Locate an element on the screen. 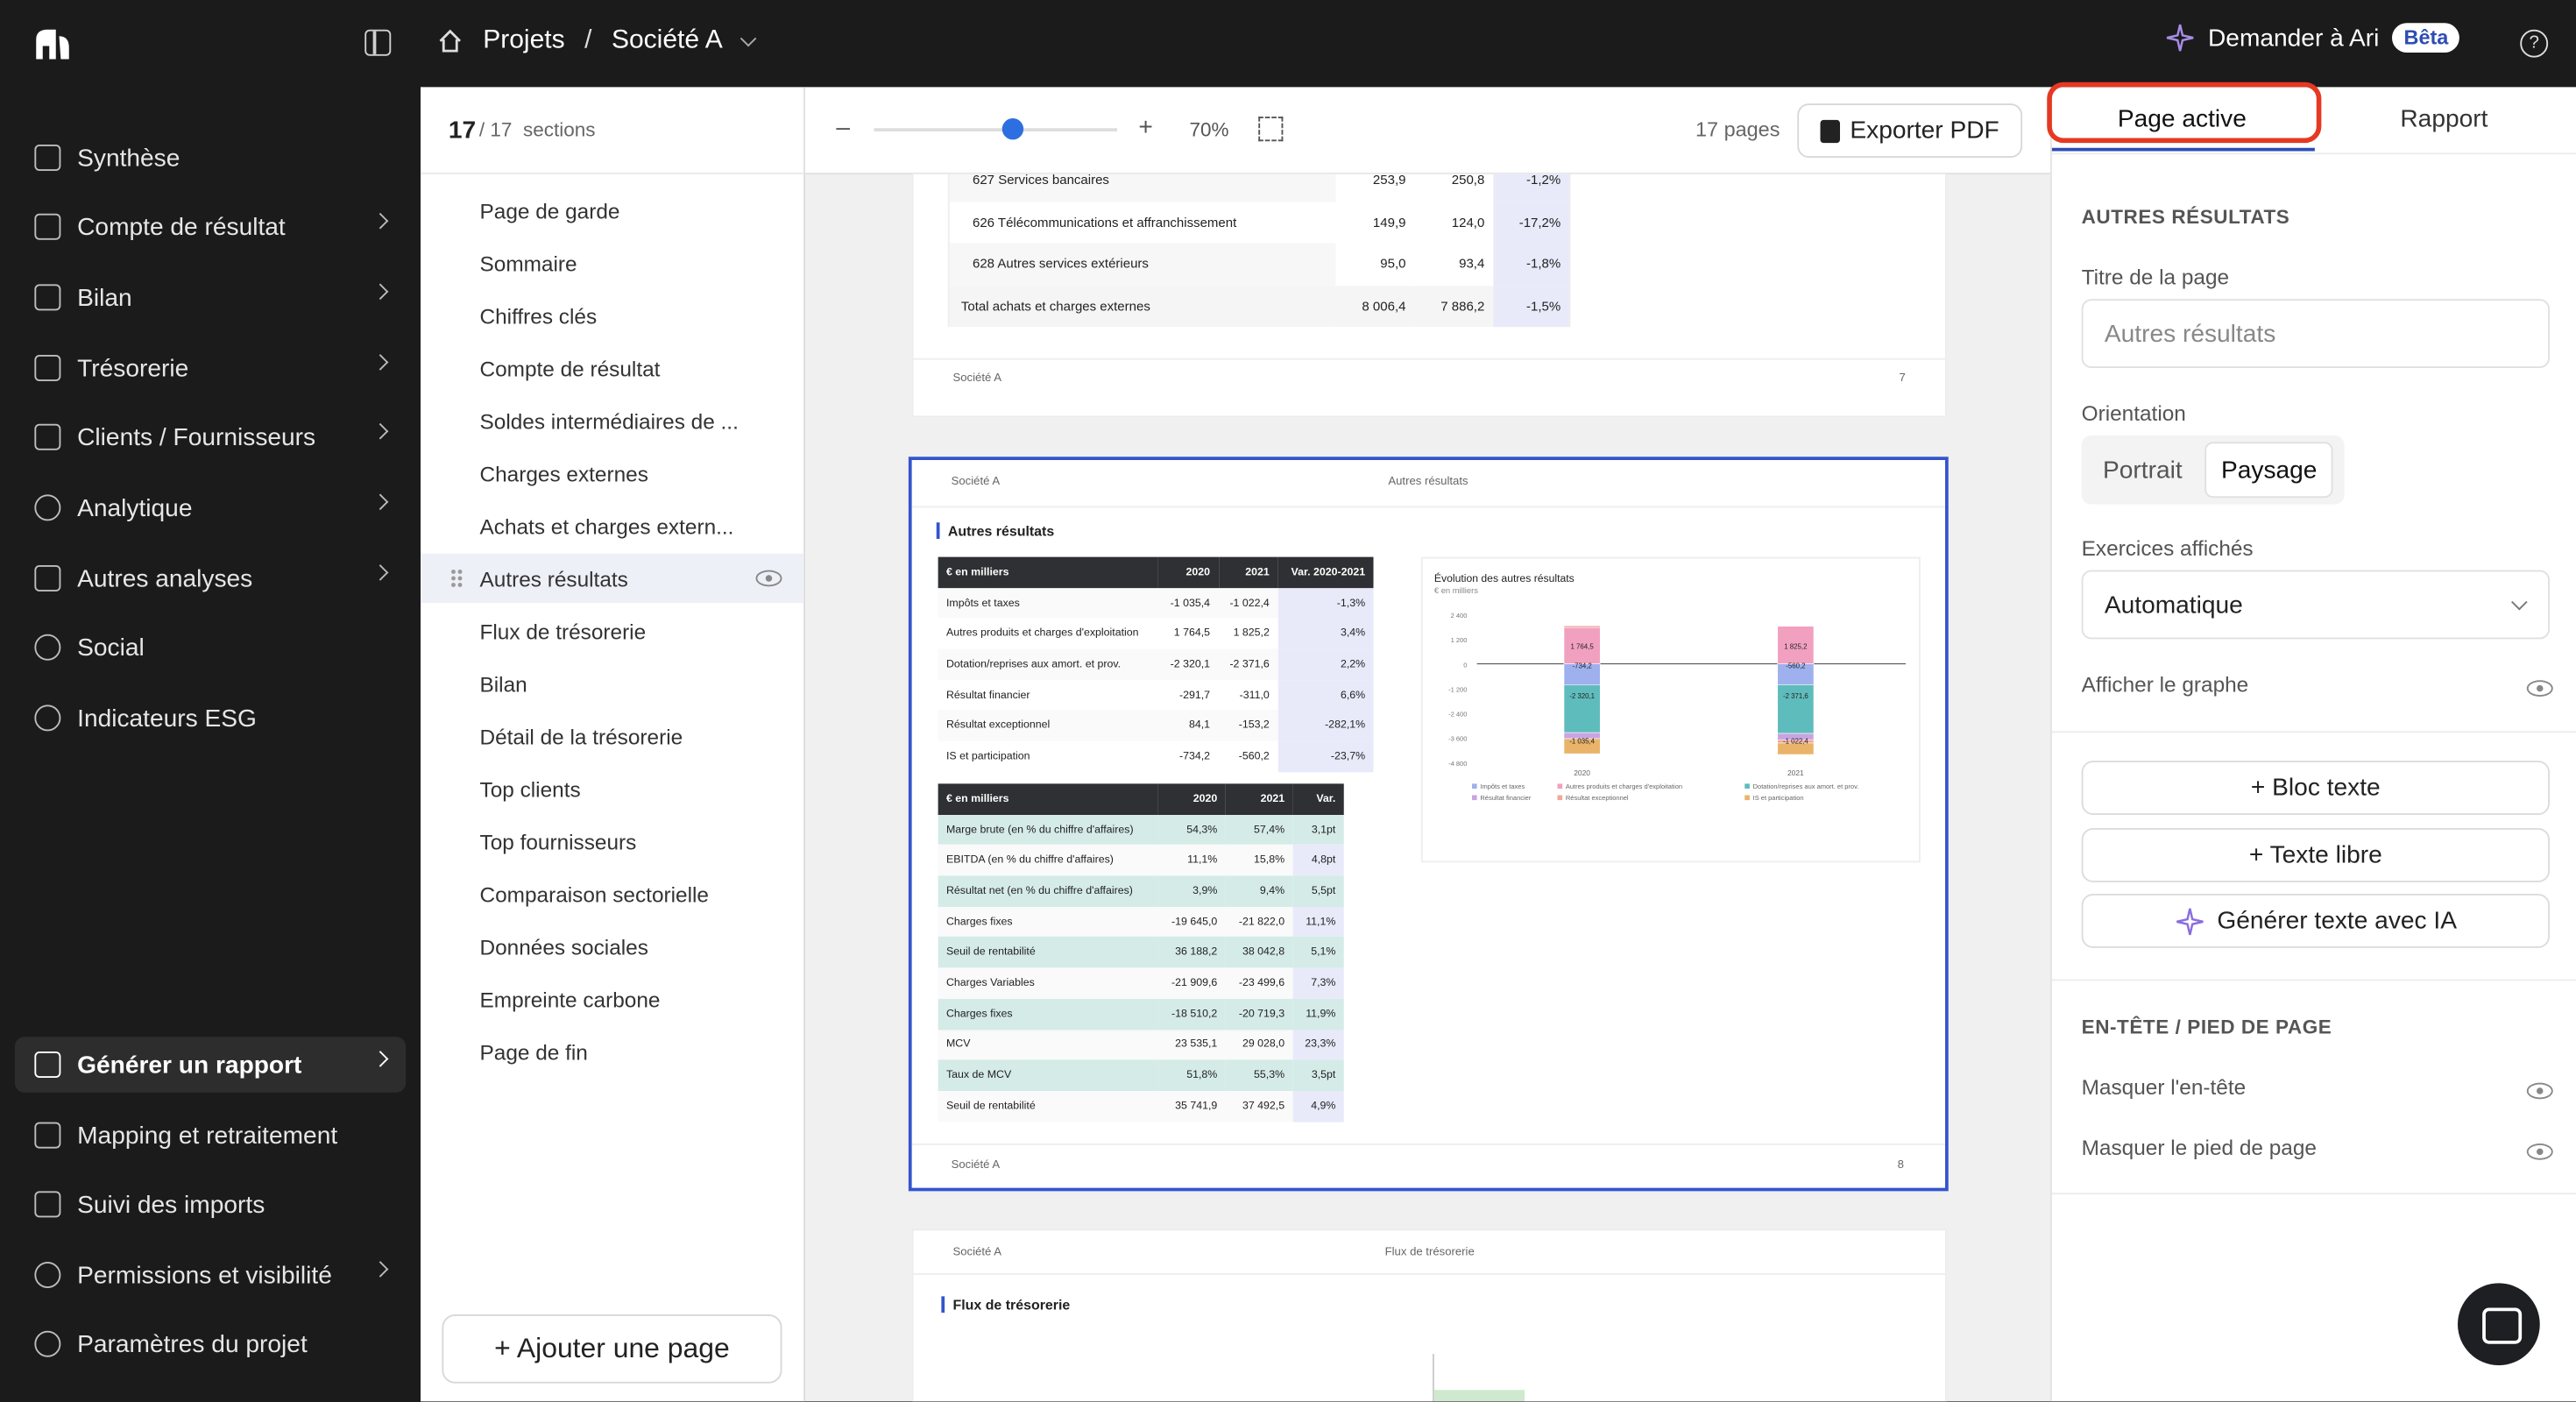 This screenshot has height=1402, width=2576. sidebar-item-generer-rapport: Générer un rapport is located at coordinates (210, 1065).